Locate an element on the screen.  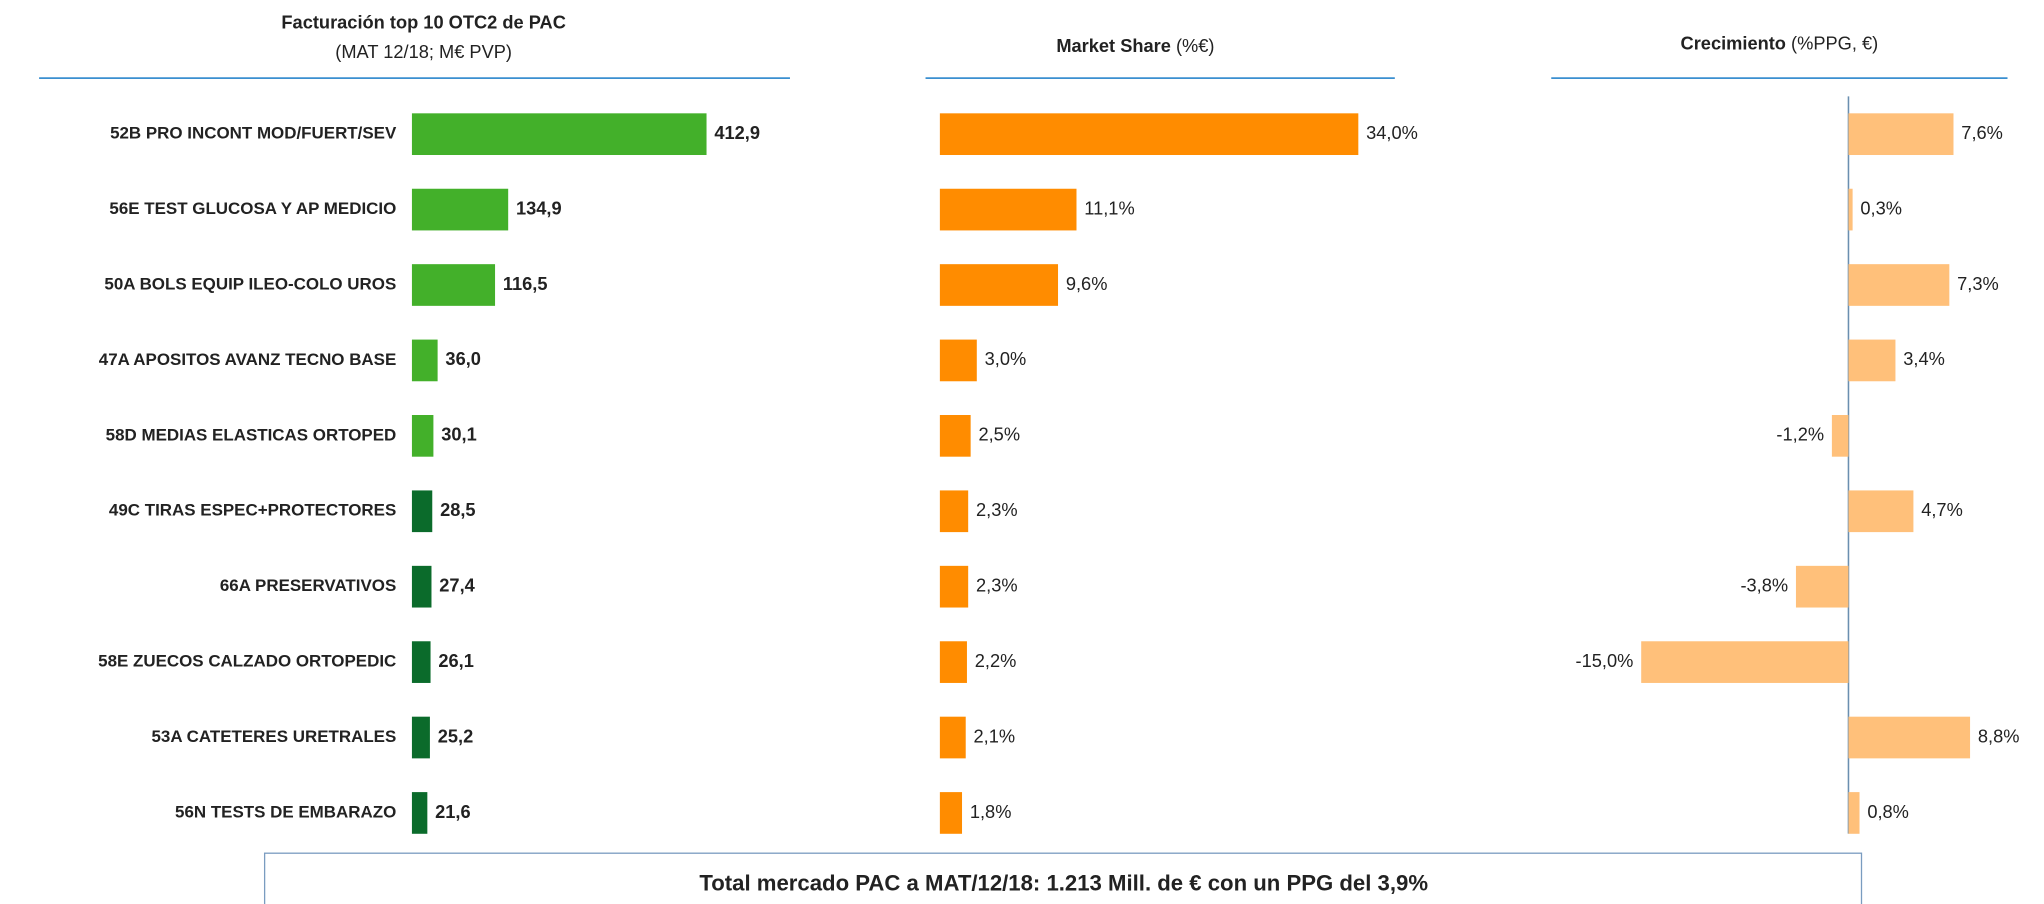
chart-subtitle: (MAT 12/18; M€ PVP) is located at coordinates (423, 51).